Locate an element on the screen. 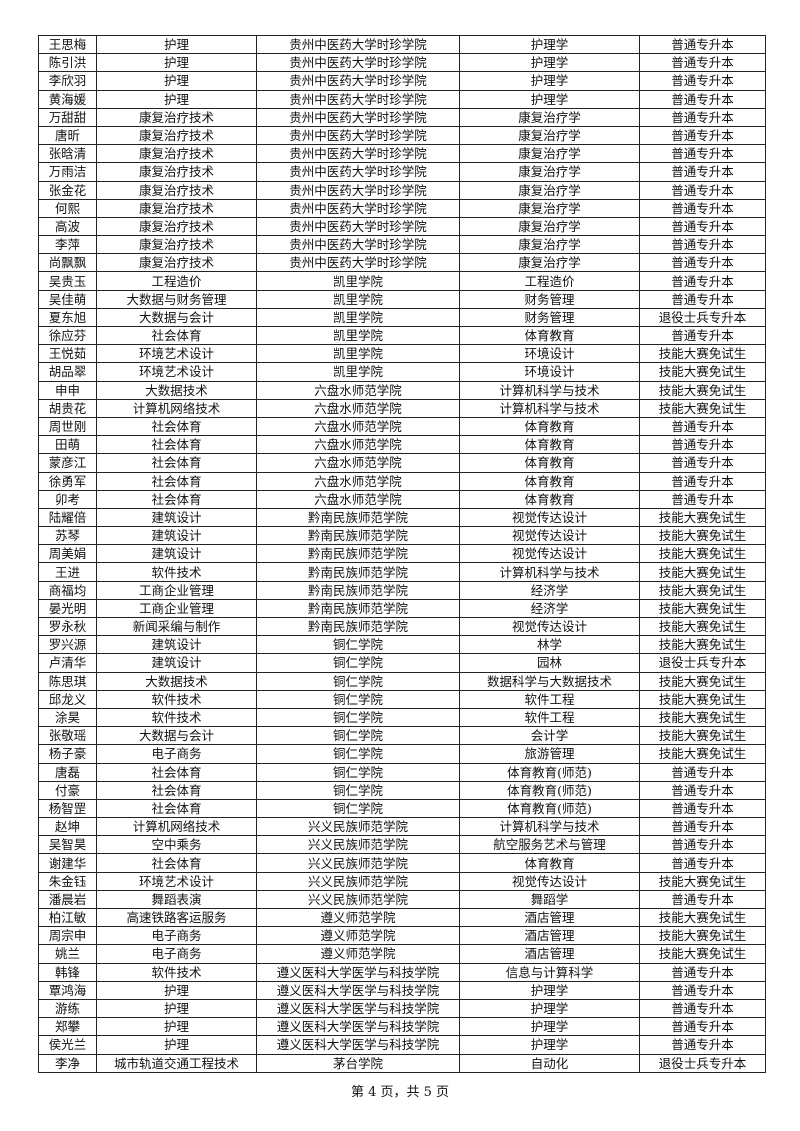 The image size is (800, 1131). target-major-cell: 旅游管理 is located at coordinates (549, 754).